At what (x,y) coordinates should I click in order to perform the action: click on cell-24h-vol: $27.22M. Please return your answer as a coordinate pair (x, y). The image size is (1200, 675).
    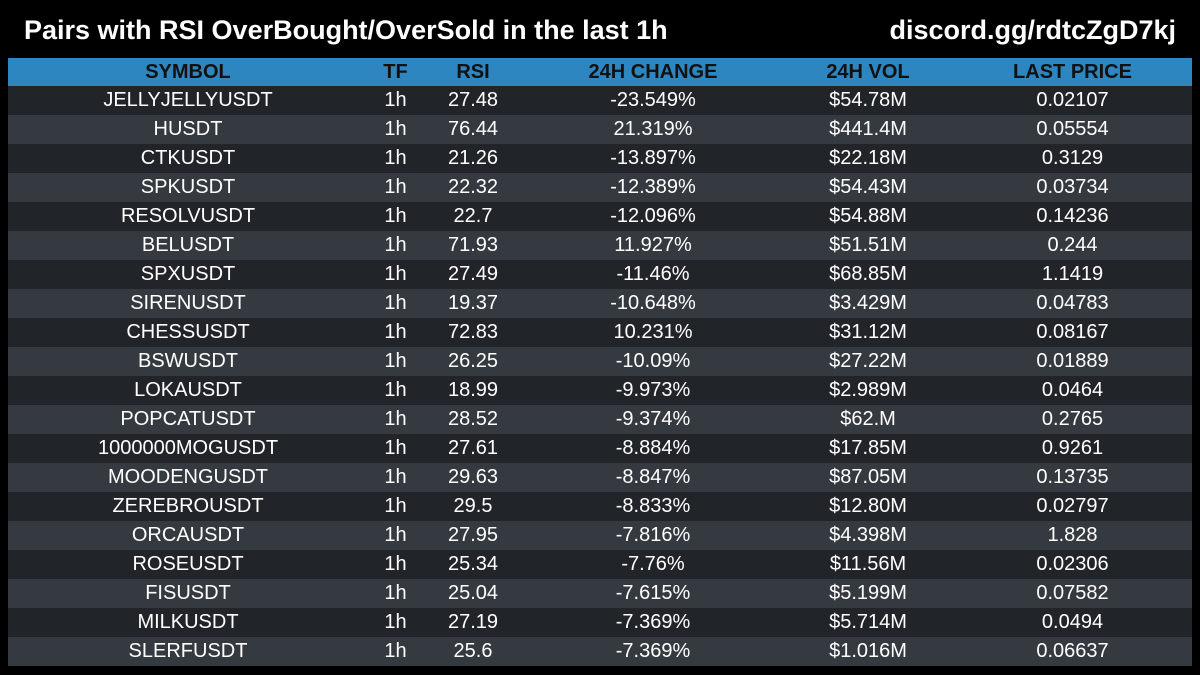
    Looking at the image, I should click on (868, 361).